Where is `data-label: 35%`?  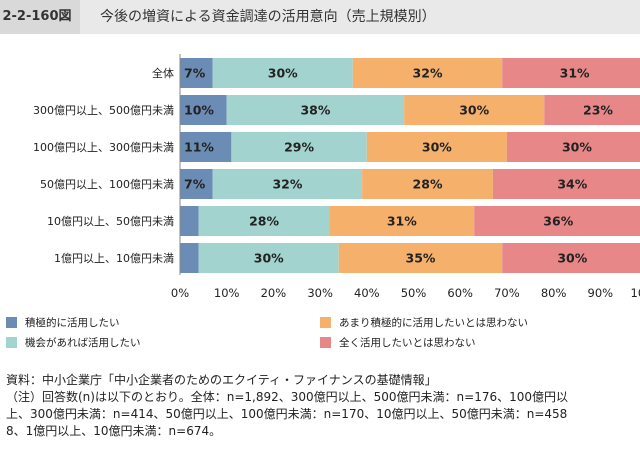 data-label: 35% is located at coordinates (421, 258).